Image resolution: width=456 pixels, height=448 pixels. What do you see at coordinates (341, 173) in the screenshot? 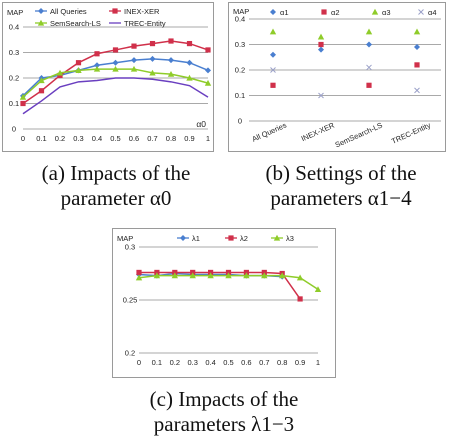
I see `caption-b-line1: (b) Settings of the` at bounding box center [341, 173].